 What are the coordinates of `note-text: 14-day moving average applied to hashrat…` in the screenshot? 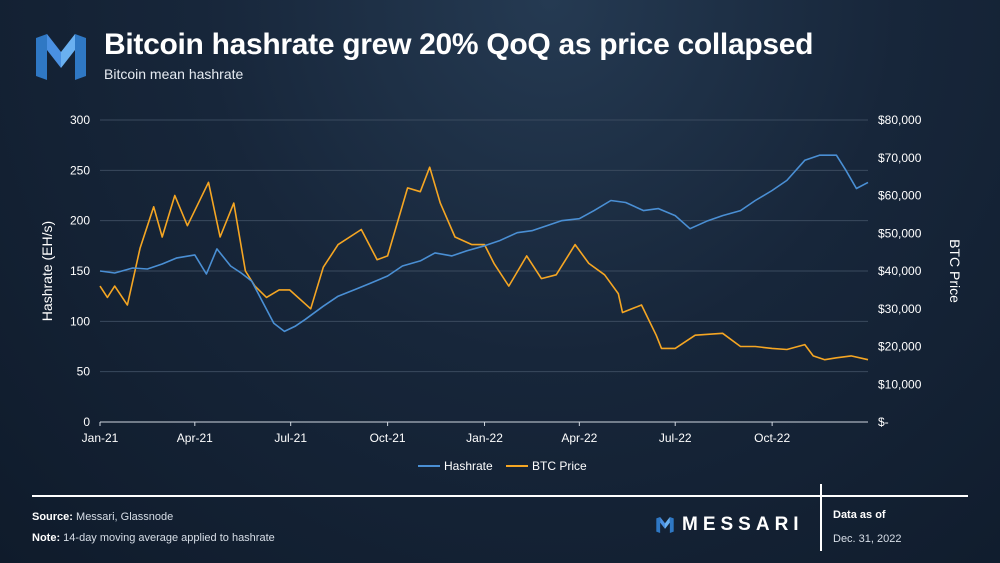 It's located at (169, 538).